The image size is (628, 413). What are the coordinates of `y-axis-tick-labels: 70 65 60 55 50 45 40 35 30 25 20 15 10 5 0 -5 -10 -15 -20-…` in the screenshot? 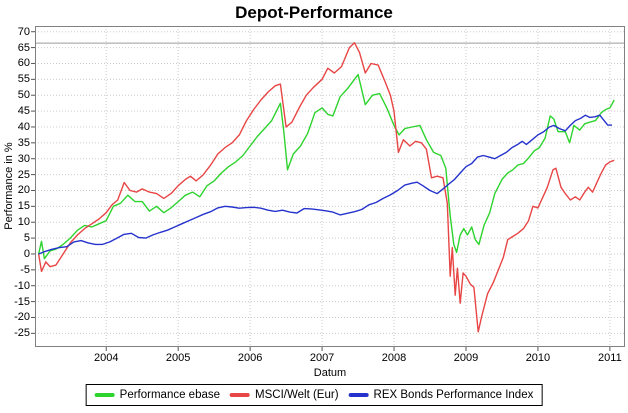 It's located at (15, 186).